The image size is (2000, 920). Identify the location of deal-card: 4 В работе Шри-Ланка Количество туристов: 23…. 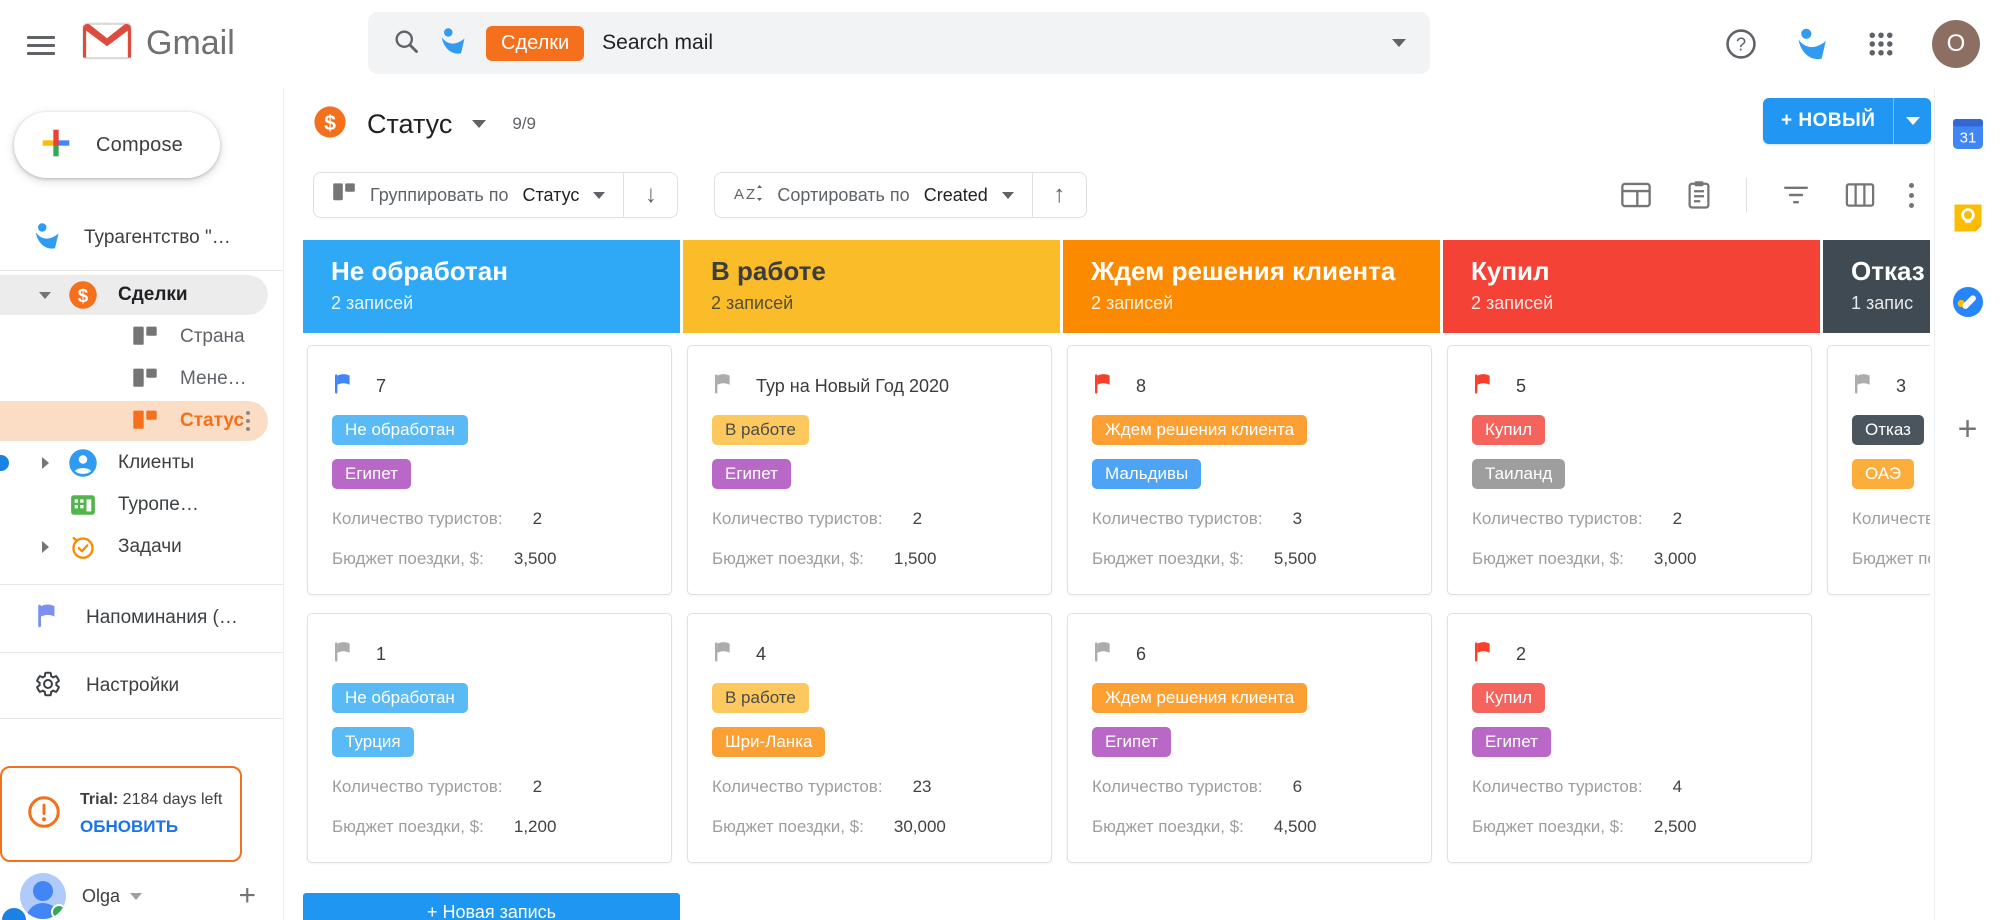
(869, 738).